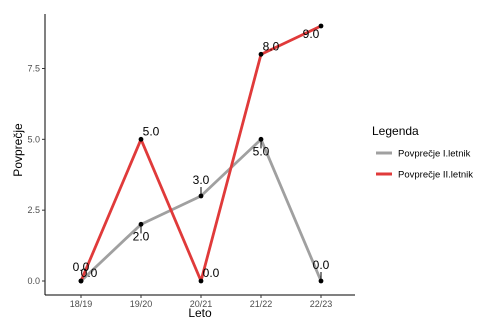 The image size is (477, 320). Describe the element at coordinates (311, 34) in the screenshot. I see `data-label: 9.0` at that location.